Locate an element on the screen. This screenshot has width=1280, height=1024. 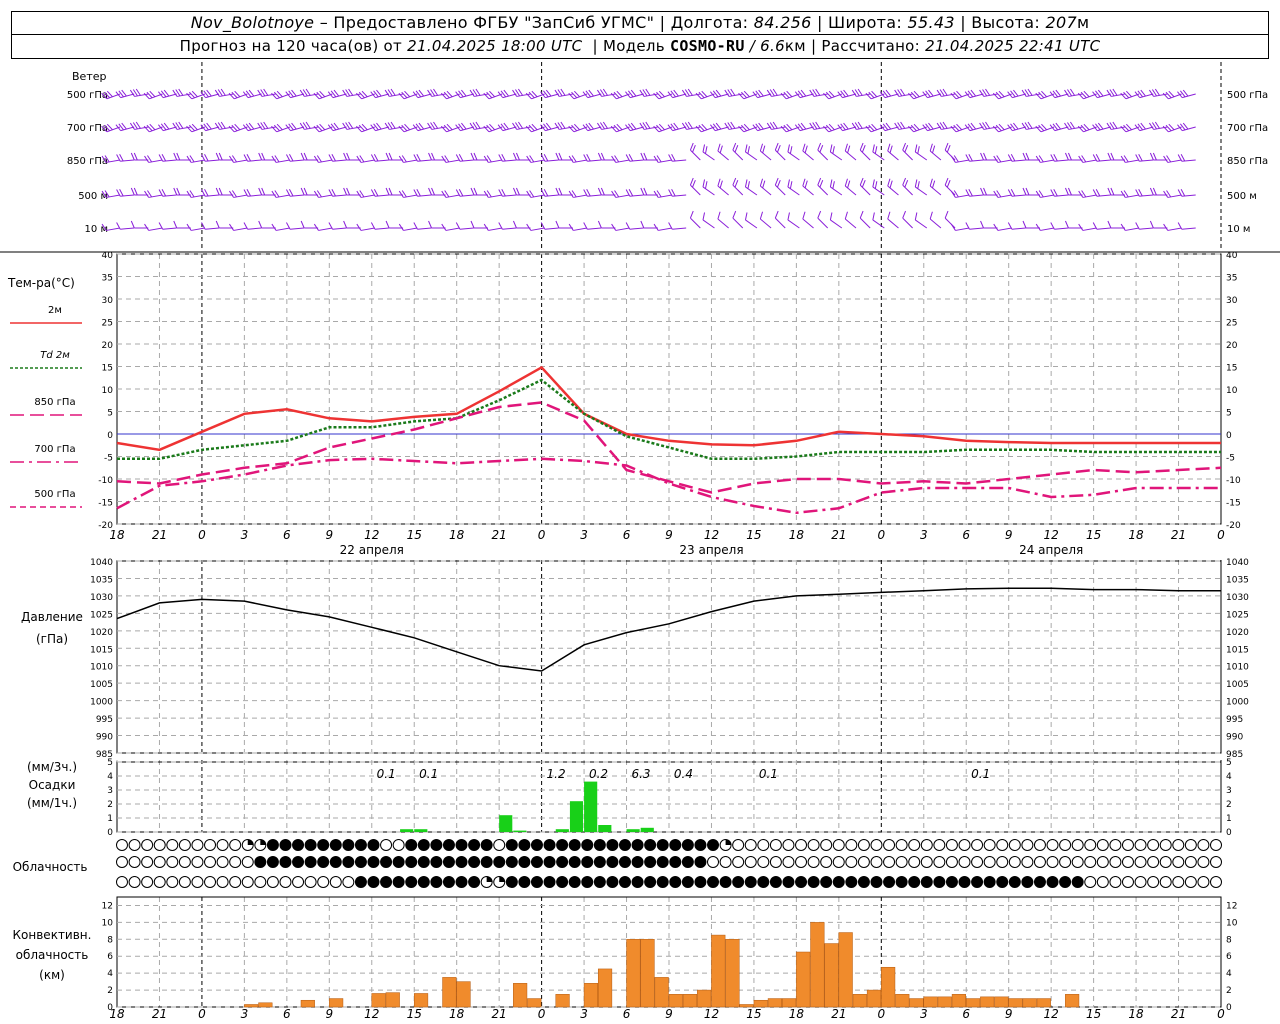
longitude-label: Долгота: is located at coordinates (709, 22).